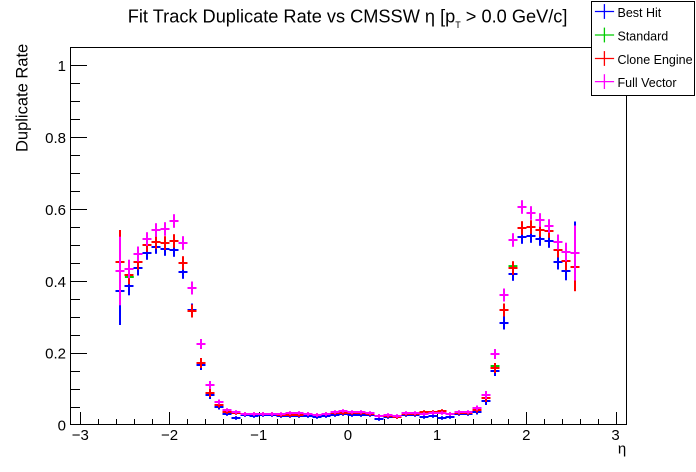 Image resolution: width=696 pixels, height=472 pixels. I want to click on svg-text: 0.2, so click(55, 354).